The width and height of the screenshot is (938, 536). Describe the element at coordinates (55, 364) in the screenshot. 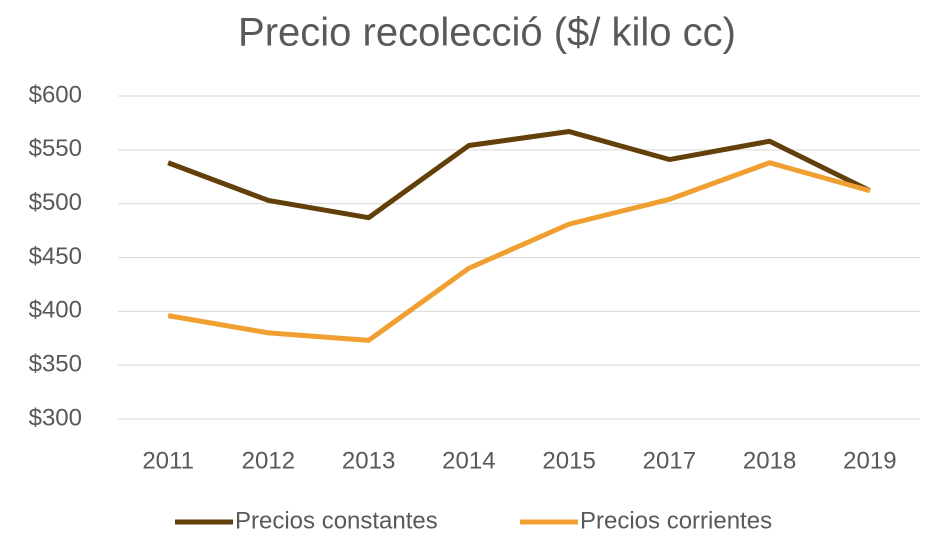

I see `y-tick-label: $350` at that location.